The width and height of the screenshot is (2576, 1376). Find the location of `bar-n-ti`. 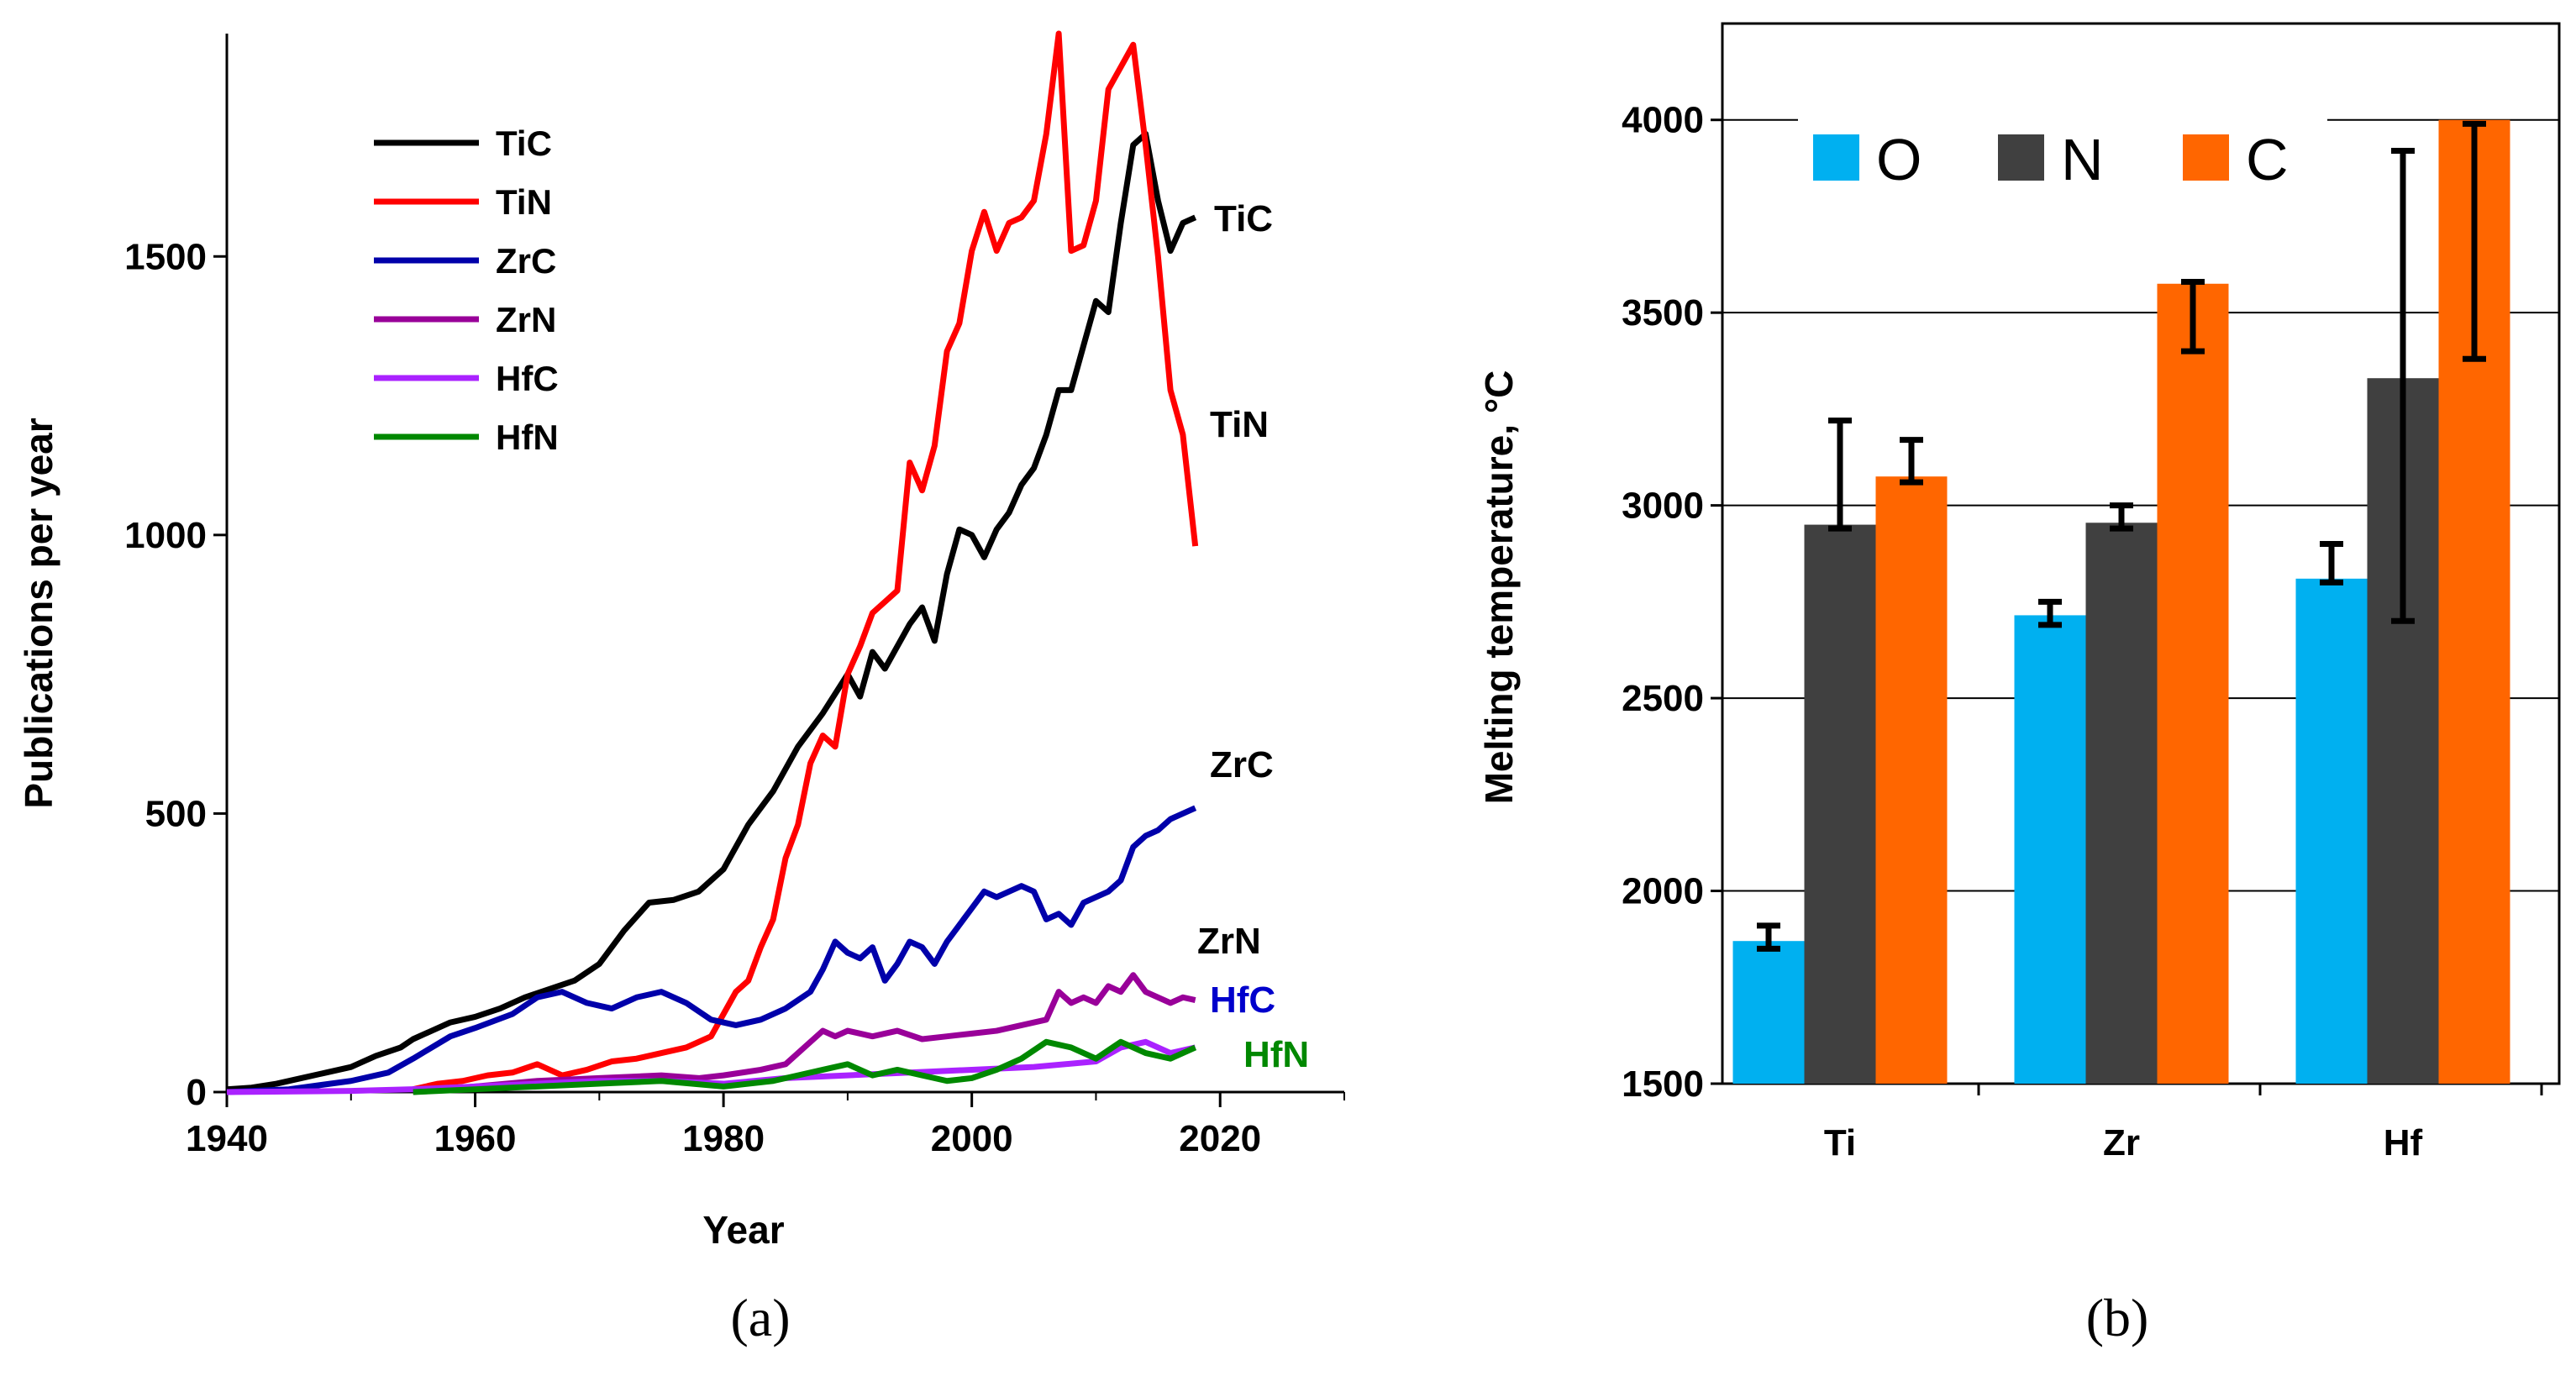

bar-n-ti is located at coordinates (1840, 804).